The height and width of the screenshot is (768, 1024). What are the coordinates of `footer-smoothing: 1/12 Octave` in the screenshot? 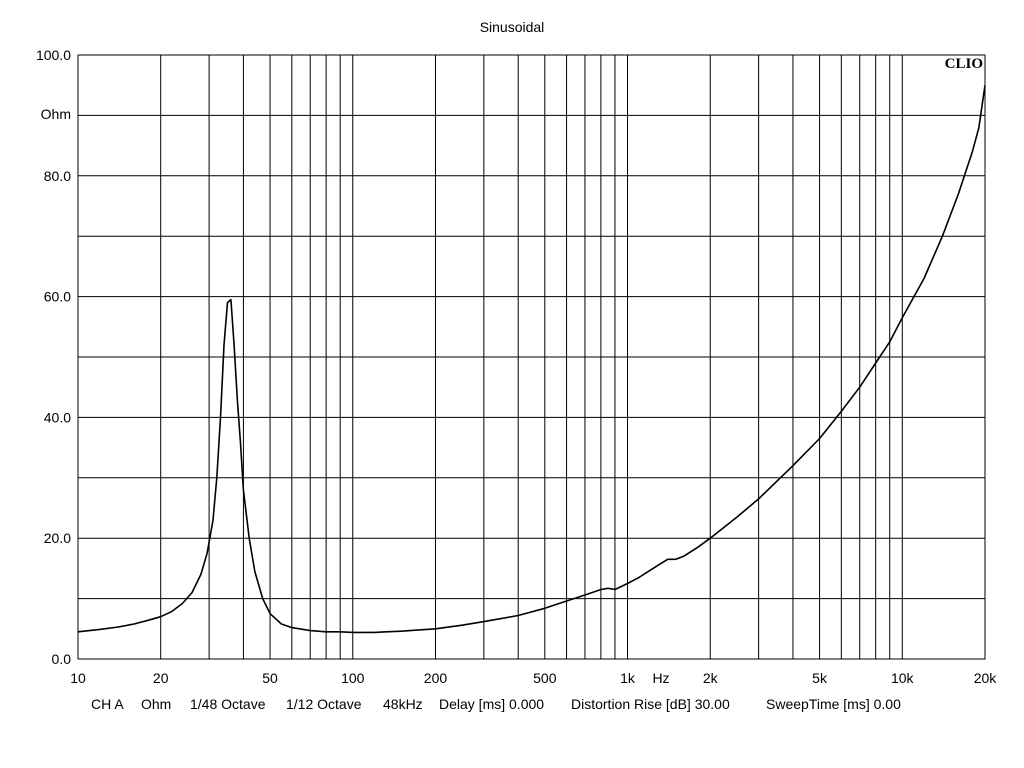 It's located at (324, 704).